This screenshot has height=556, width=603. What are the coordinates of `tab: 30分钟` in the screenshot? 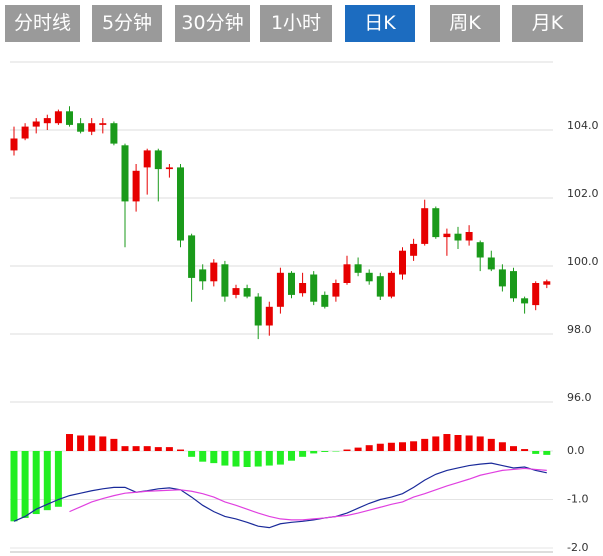 It's located at (212, 23).